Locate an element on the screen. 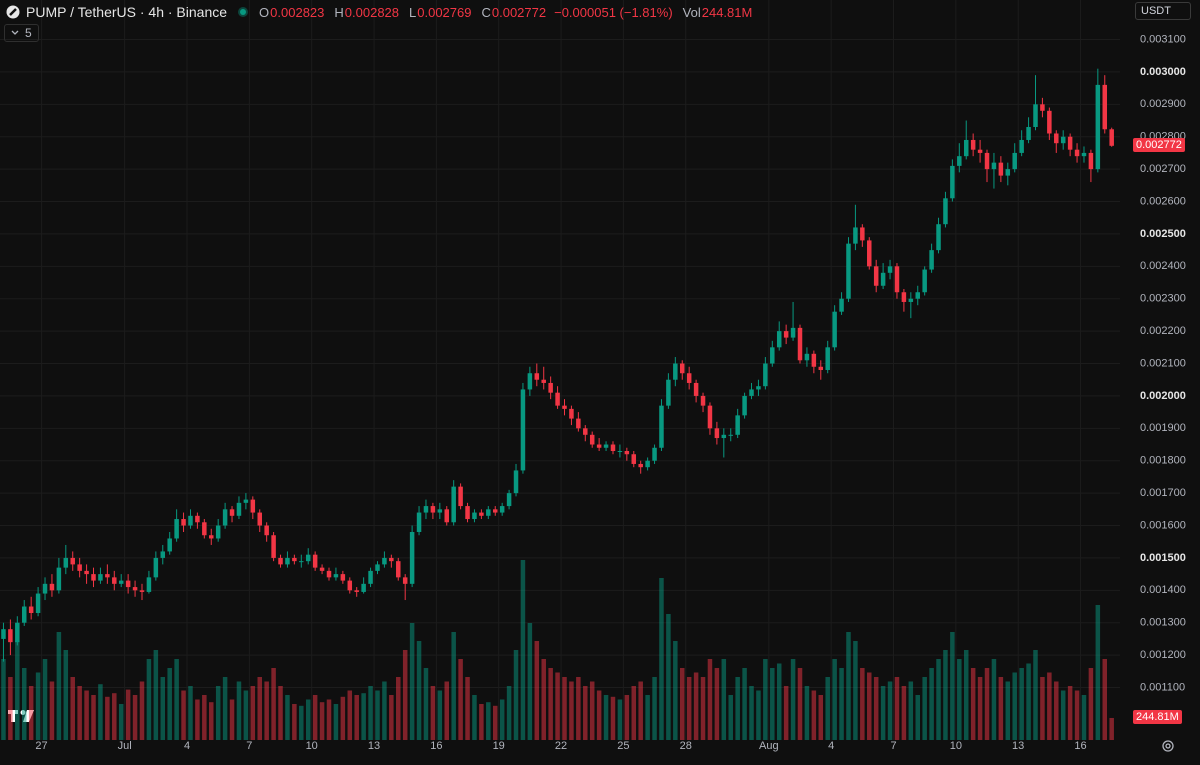 This screenshot has height=765, width=1200. y-tick-label: 0.001900 is located at coordinates (1163, 428).